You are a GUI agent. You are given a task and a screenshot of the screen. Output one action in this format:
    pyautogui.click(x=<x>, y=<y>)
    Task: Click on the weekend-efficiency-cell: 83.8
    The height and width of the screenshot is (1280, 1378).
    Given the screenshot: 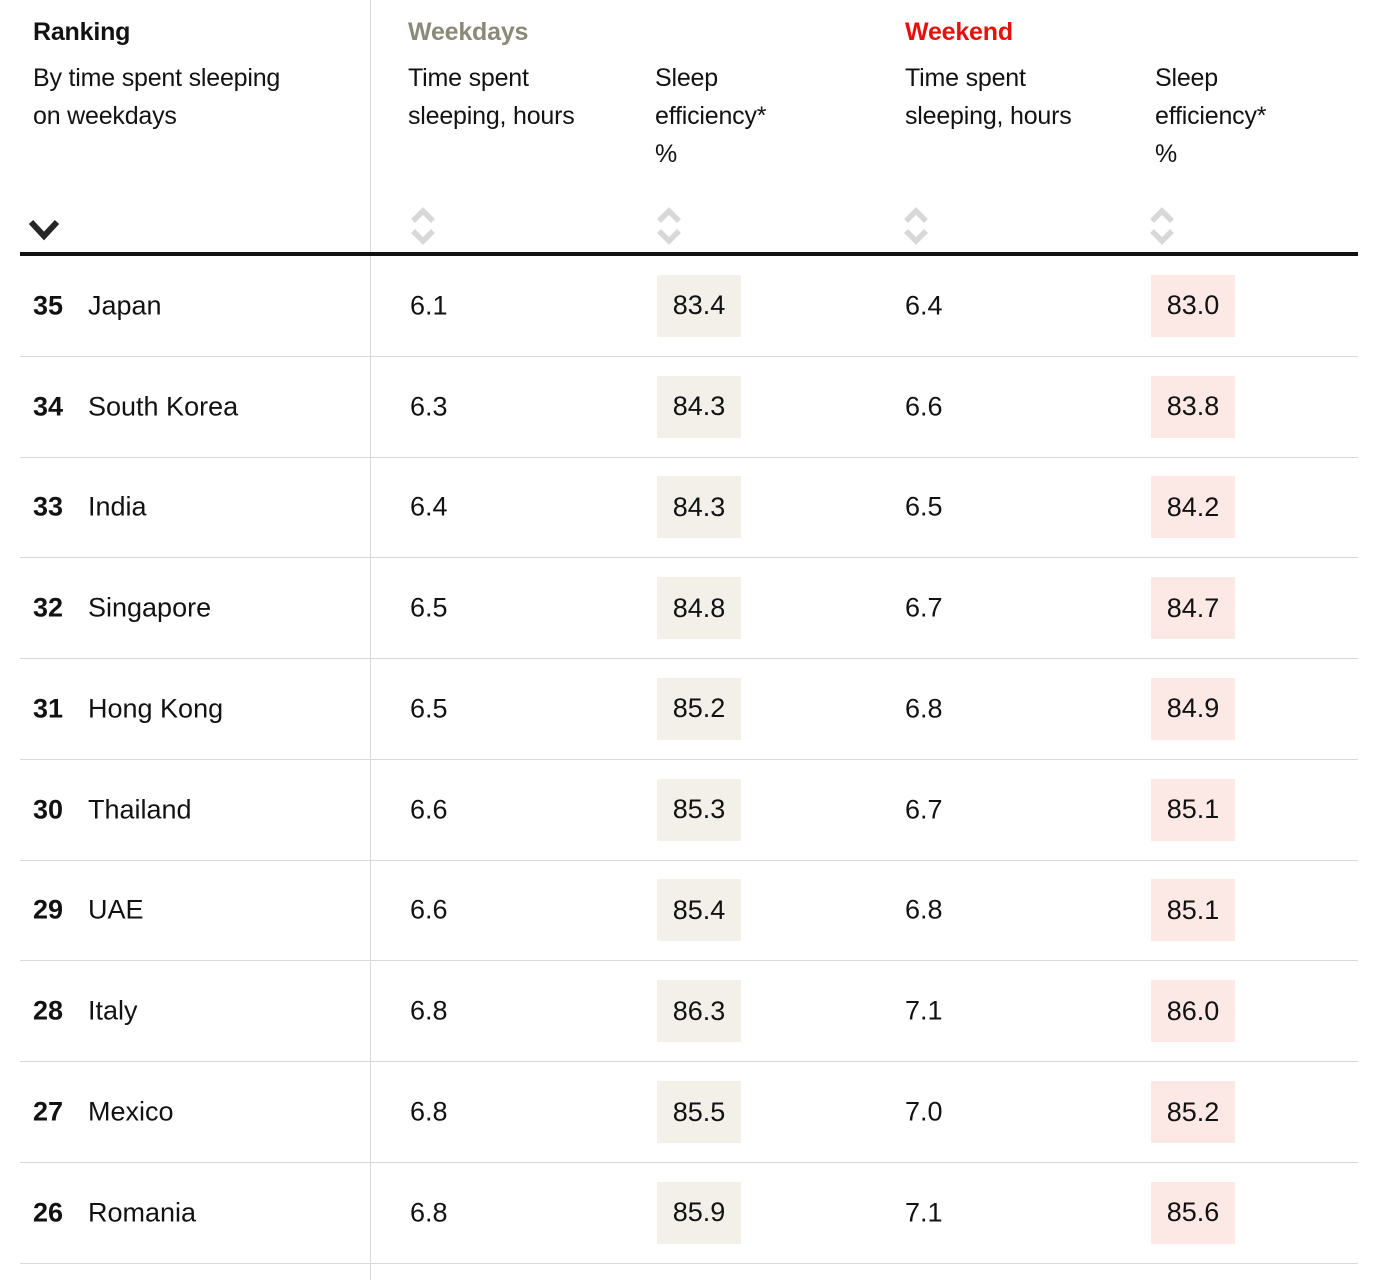 What is the action you would take?
    pyautogui.click(x=1193, y=406)
    